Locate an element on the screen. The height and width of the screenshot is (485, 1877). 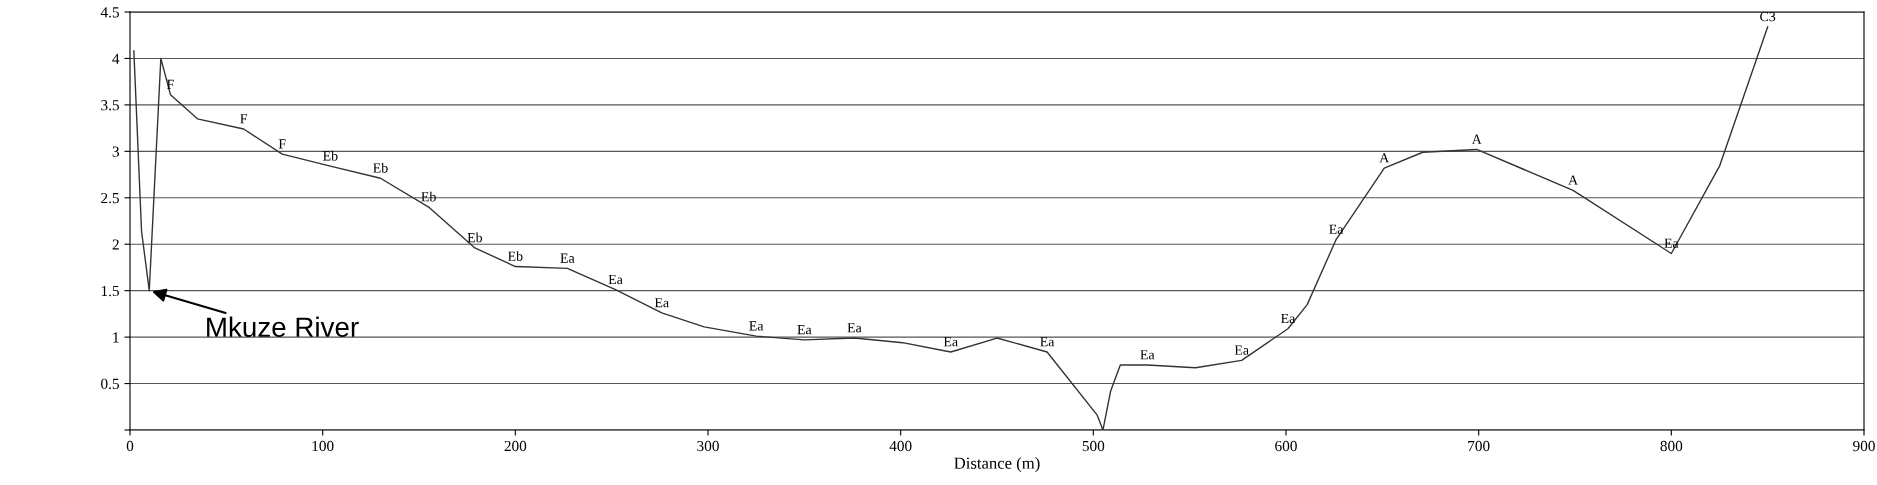
y-tick-label: 4 is located at coordinates (116, 58).